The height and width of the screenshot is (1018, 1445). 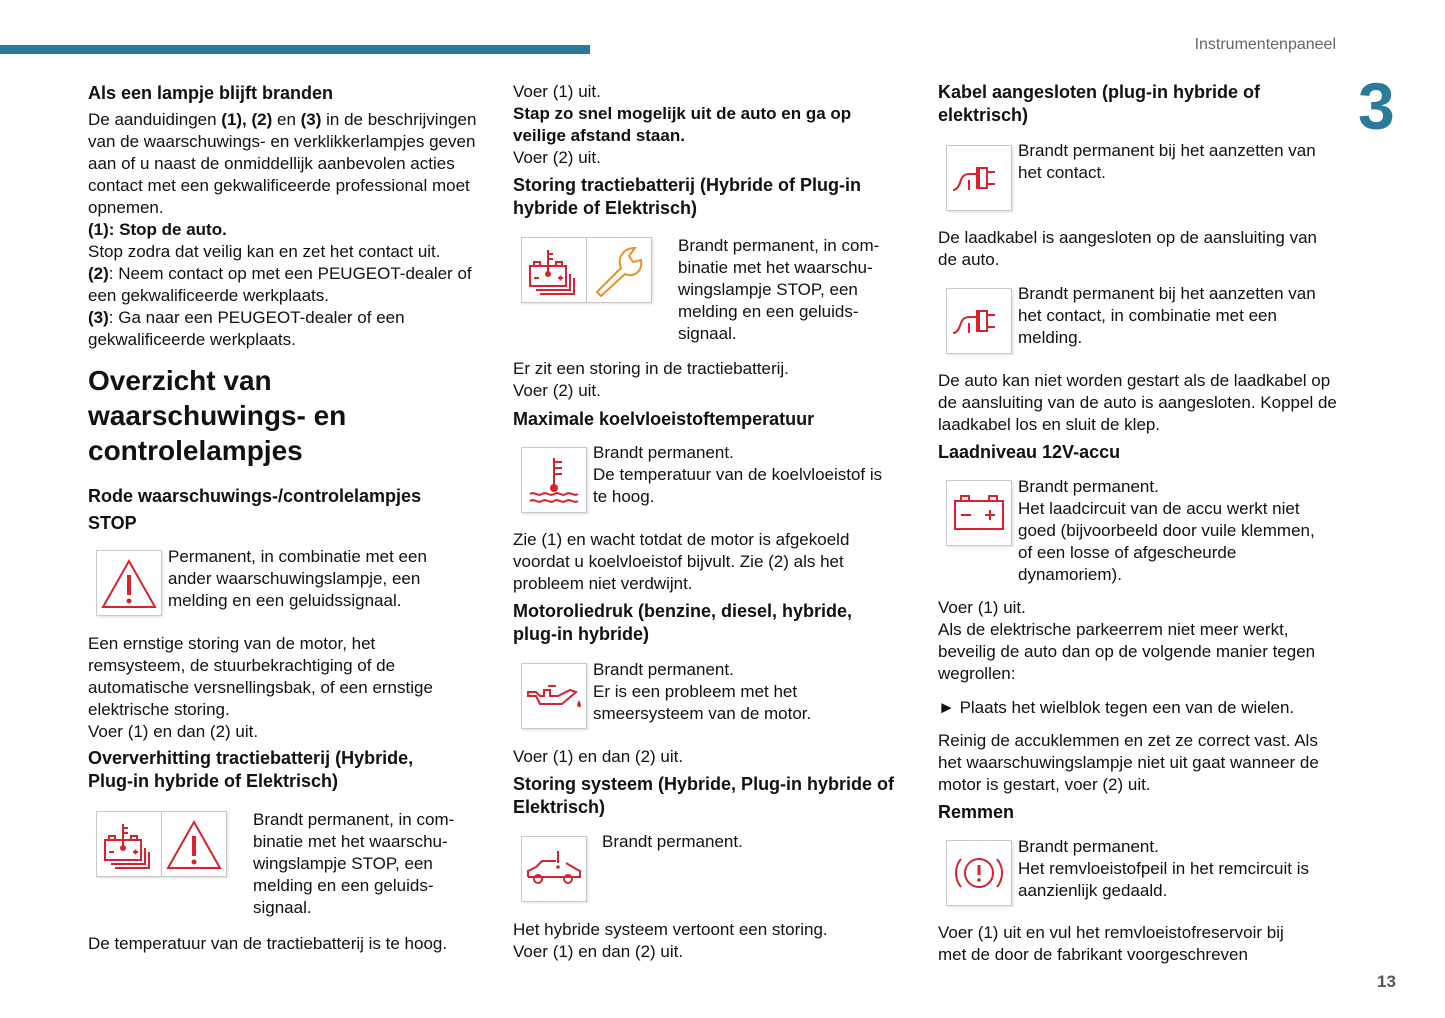 I want to click on text: en, so click(x=286, y=119).